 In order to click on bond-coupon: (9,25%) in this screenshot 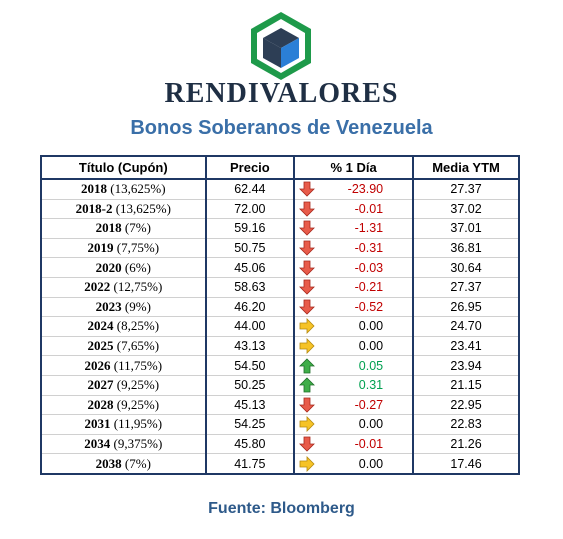, I will do `click(138, 404)`.